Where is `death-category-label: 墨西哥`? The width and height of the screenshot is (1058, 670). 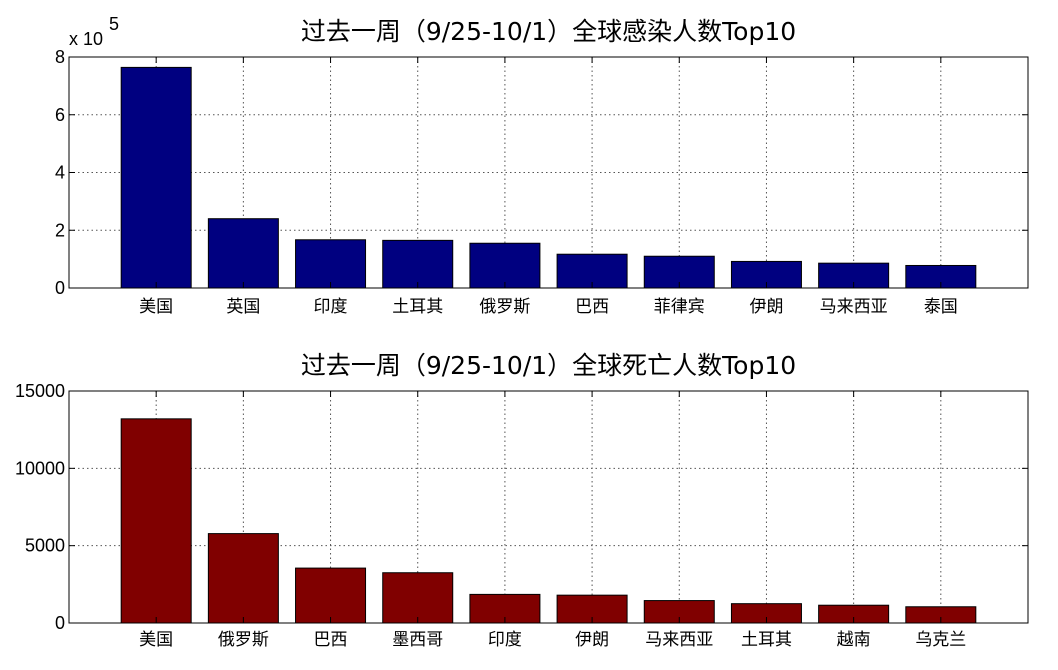 death-category-label: 墨西哥 is located at coordinates (417, 640).